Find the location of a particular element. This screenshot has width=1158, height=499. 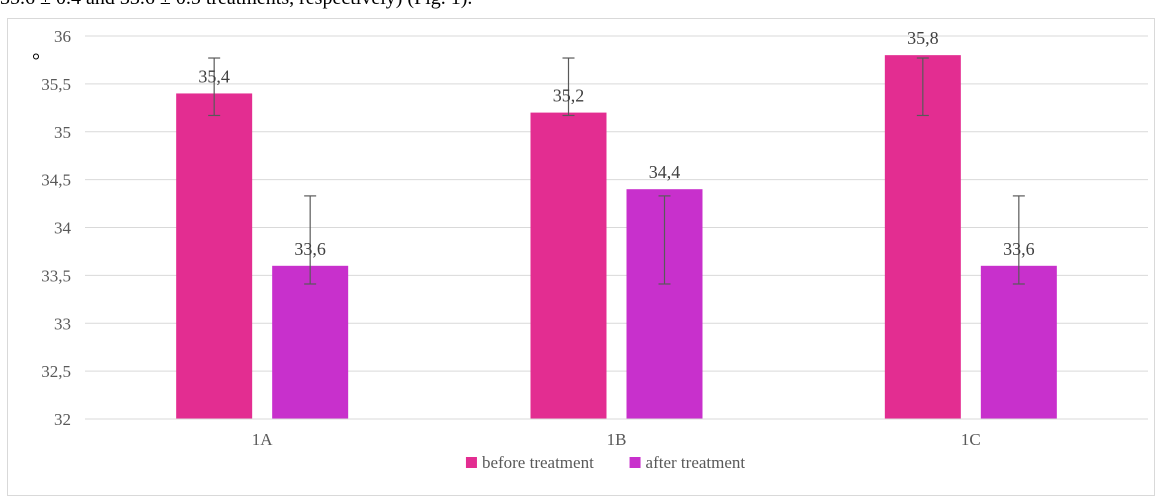

legend-entry: before treatment is located at coordinates (538, 462).